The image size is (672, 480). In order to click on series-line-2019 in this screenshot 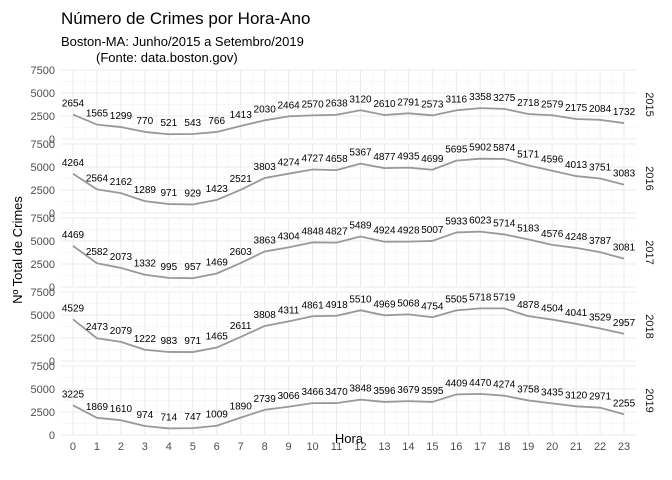, I will do `click(348, 411)`.